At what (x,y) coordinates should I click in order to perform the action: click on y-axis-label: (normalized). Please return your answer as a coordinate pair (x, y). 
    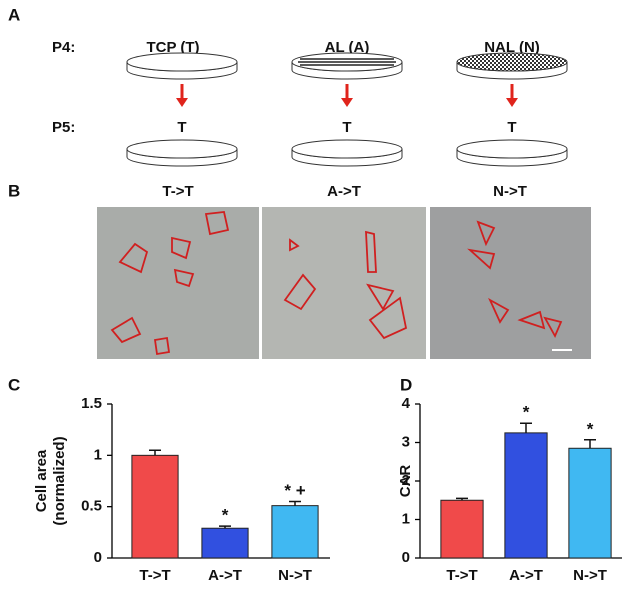
    Looking at the image, I should click on (59, 480).